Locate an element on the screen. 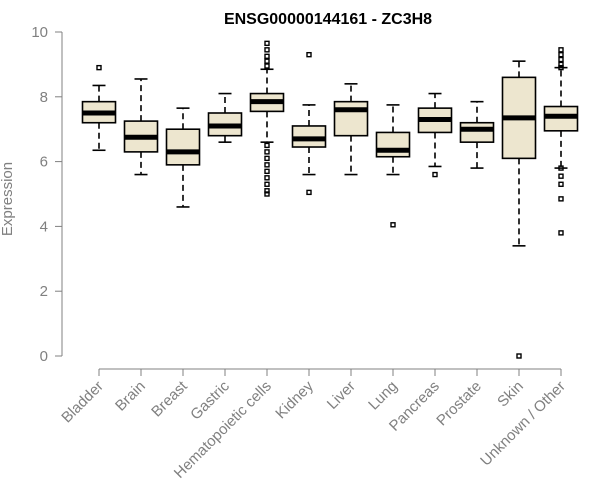 The image size is (600, 500). x-tick-label: Prostate is located at coordinates (459, 404).